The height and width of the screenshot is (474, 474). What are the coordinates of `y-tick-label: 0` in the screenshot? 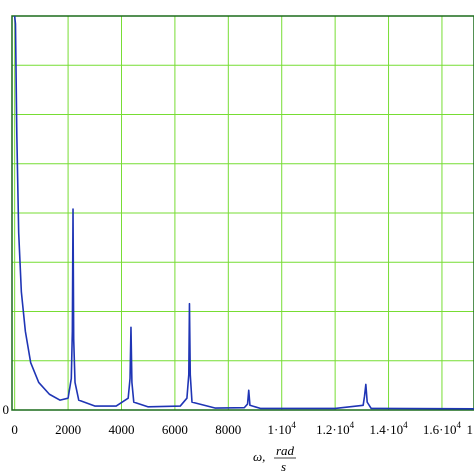 It's located at (6, 409).